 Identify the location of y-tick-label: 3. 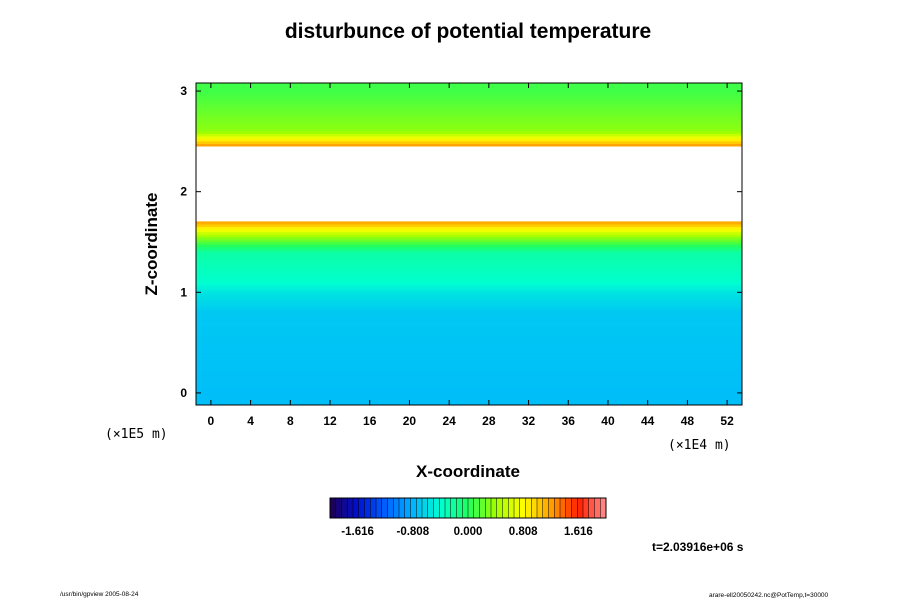
(183, 91).